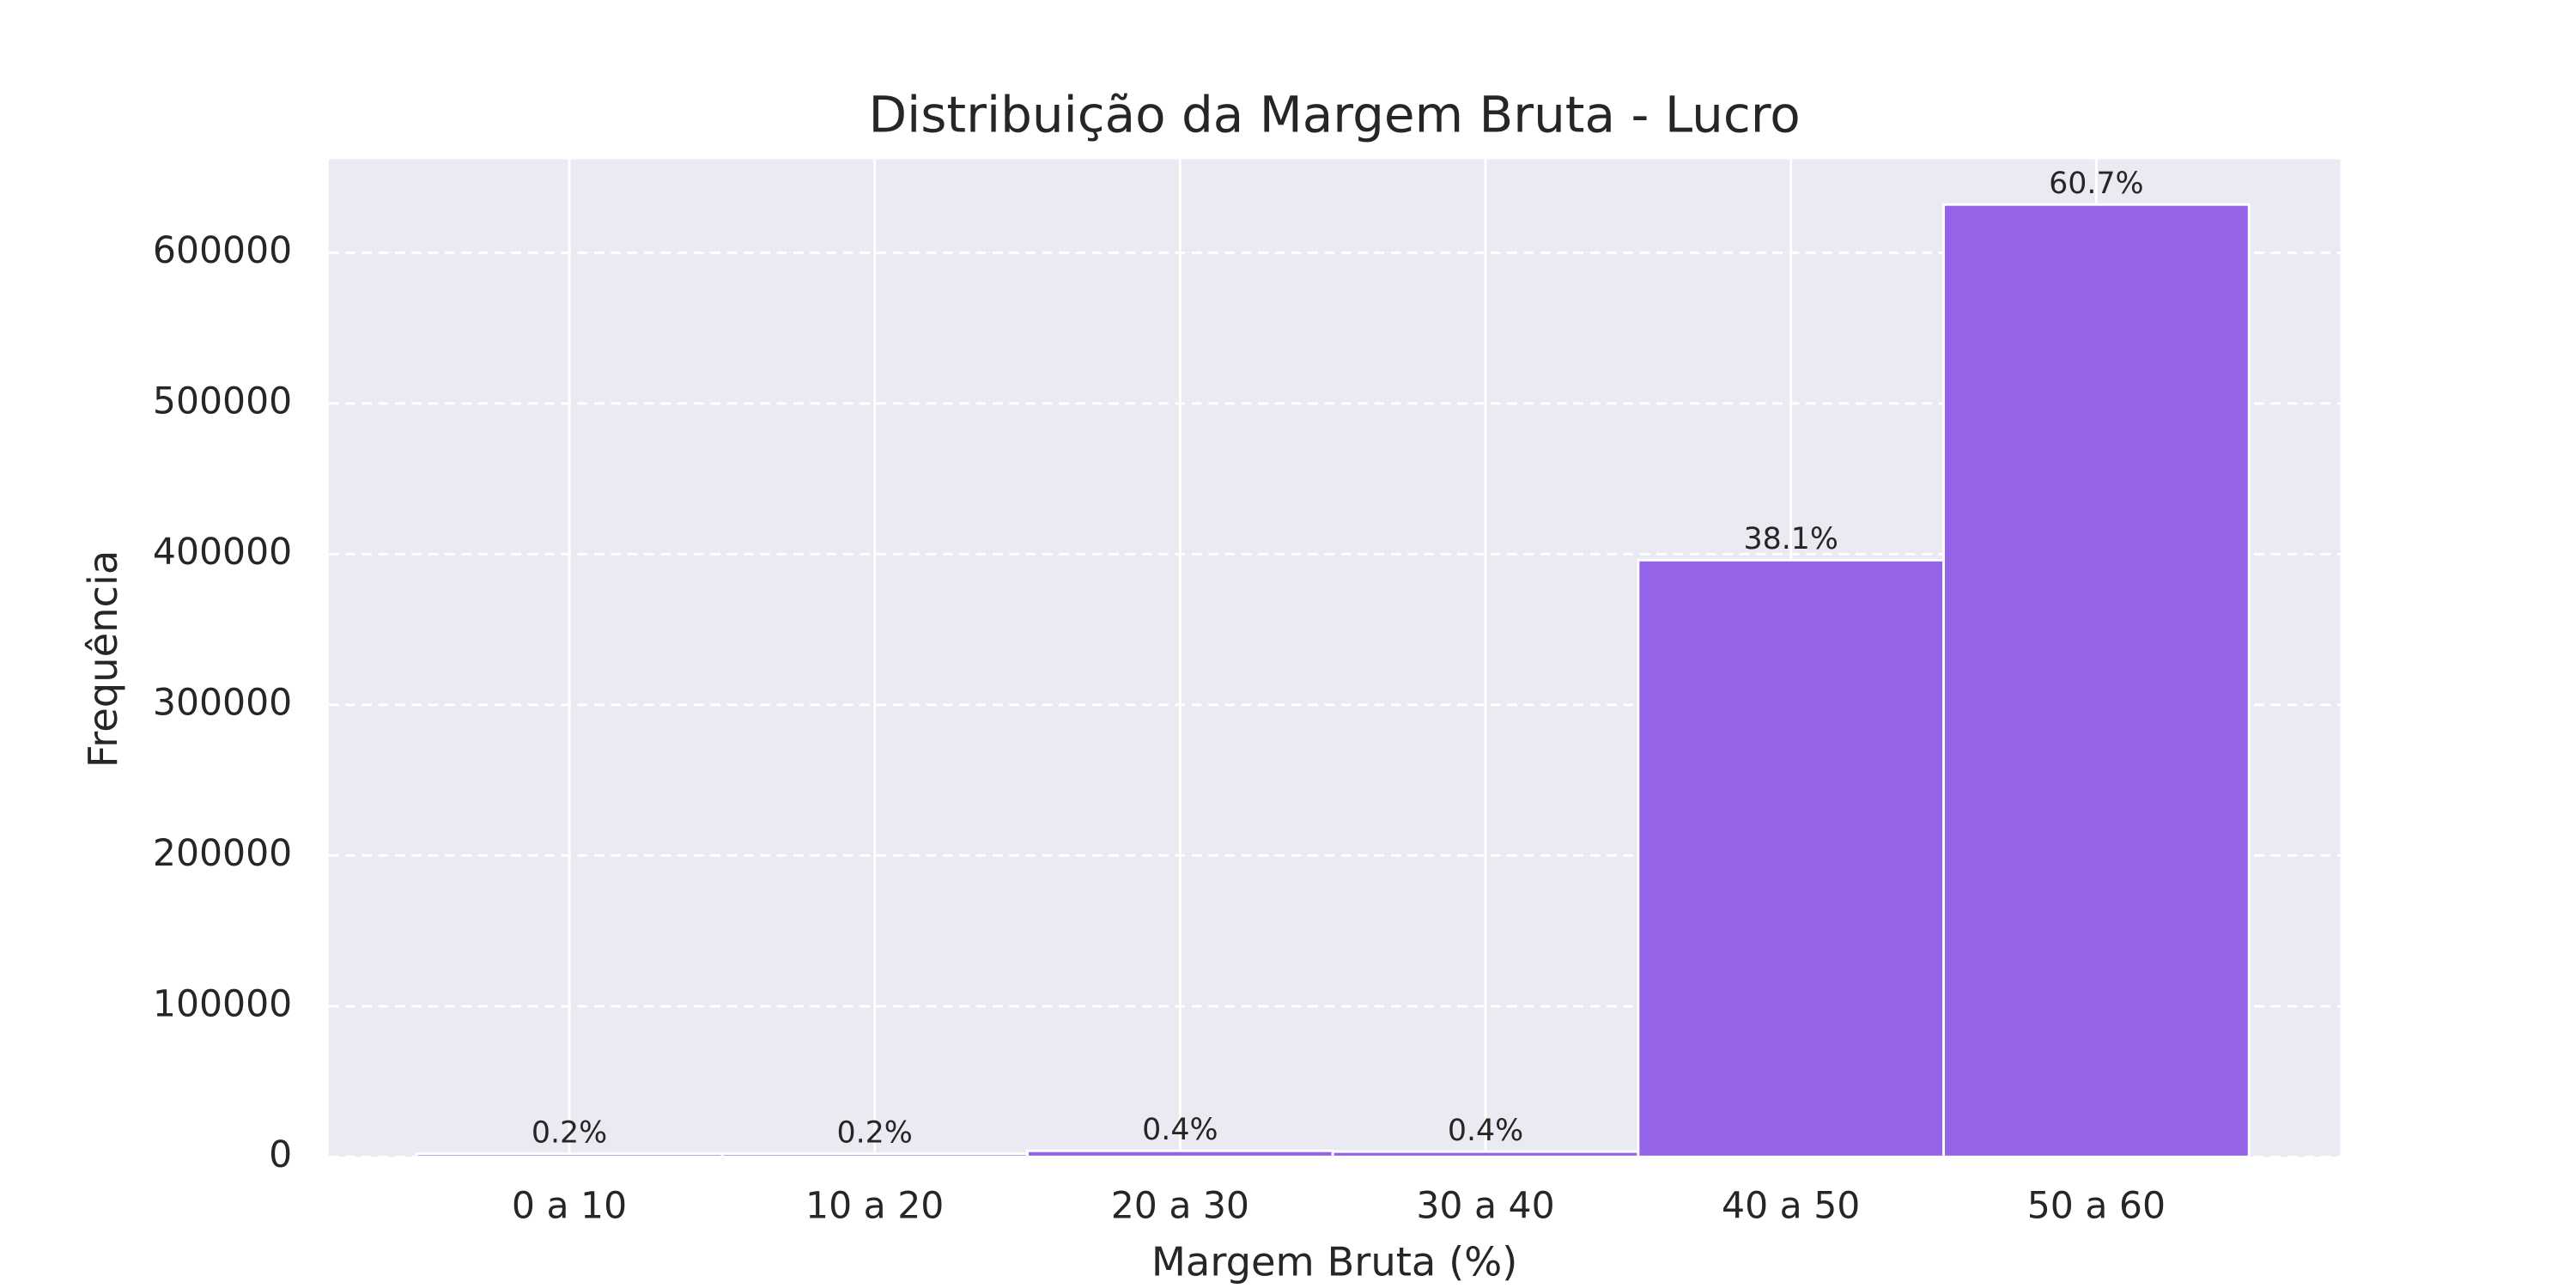 Image resolution: width=2576 pixels, height=1288 pixels. What do you see at coordinates (222, 1004) in the screenshot?
I see `y-tick-label: 100000` at bounding box center [222, 1004].